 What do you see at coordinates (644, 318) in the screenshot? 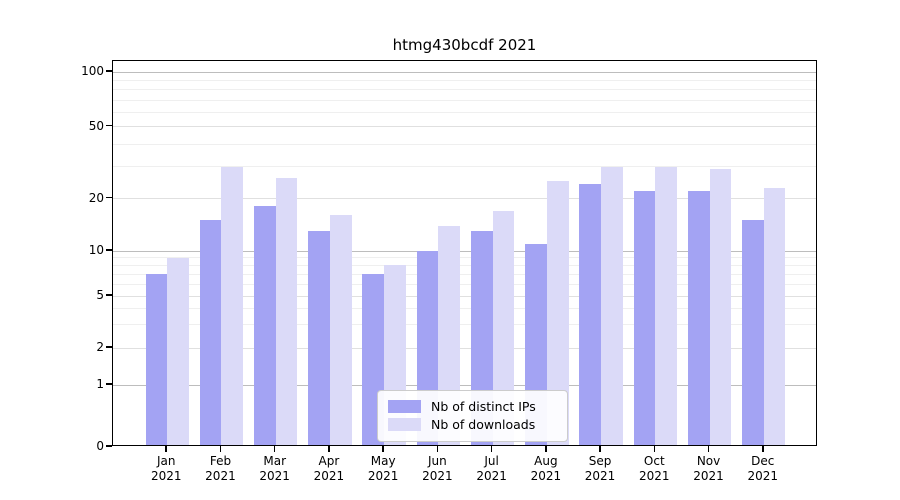
I see `bar-ips-oct` at bounding box center [644, 318].